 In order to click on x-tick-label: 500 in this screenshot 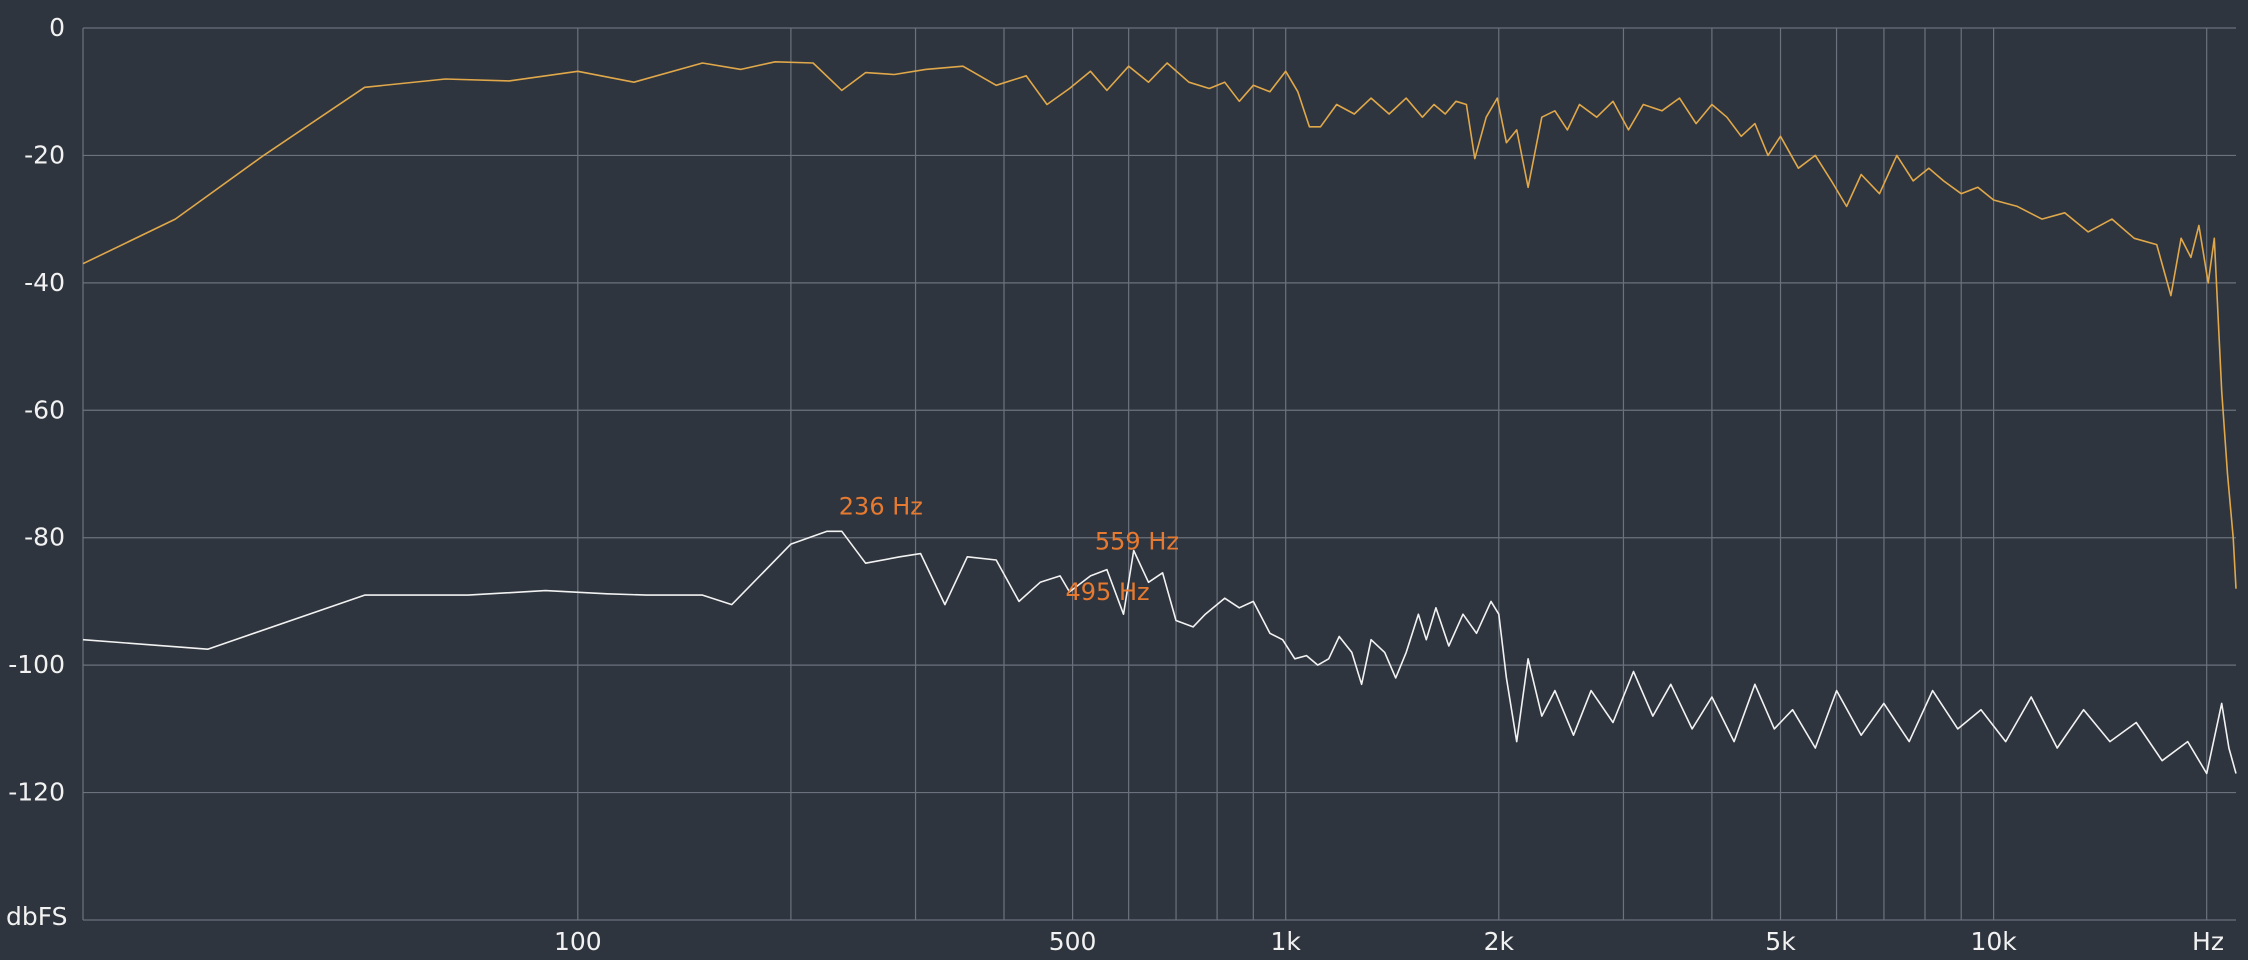, I will do `click(1073, 941)`.